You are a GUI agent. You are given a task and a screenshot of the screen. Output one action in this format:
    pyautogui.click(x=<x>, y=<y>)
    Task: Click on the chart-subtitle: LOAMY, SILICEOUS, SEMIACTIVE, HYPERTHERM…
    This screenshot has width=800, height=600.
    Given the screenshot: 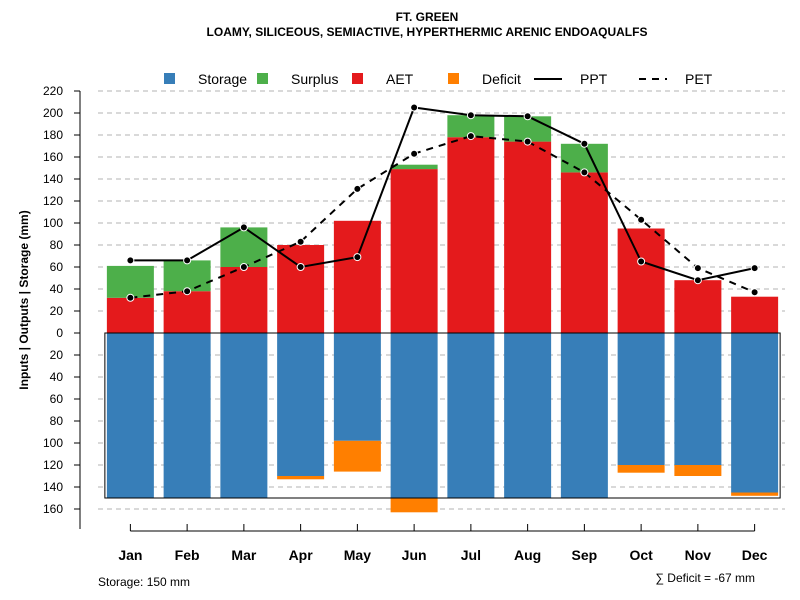 What is the action you would take?
    pyautogui.click(x=427, y=32)
    